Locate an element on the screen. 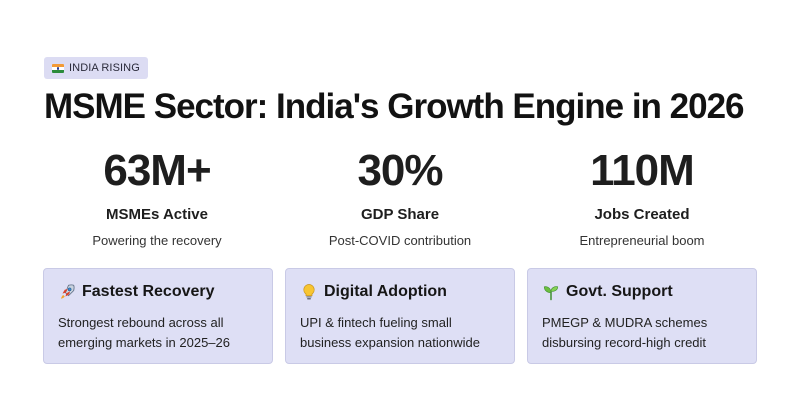 The image size is (800, 420). india-rising-badge: INDIA RISING is located at coordinates (96, 68).